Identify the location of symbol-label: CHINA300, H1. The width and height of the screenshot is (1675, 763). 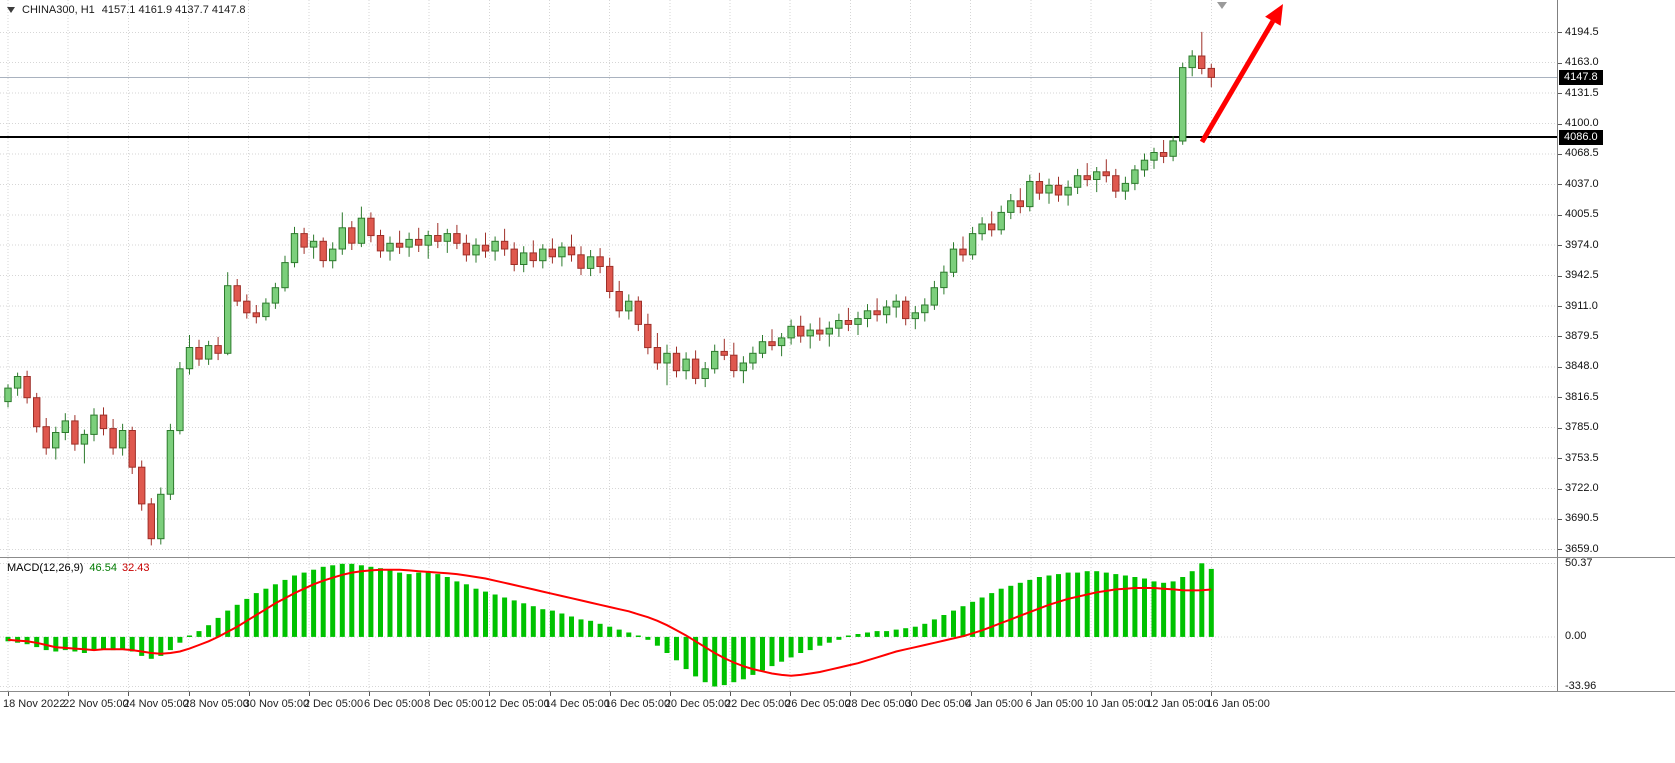
(58, 10).